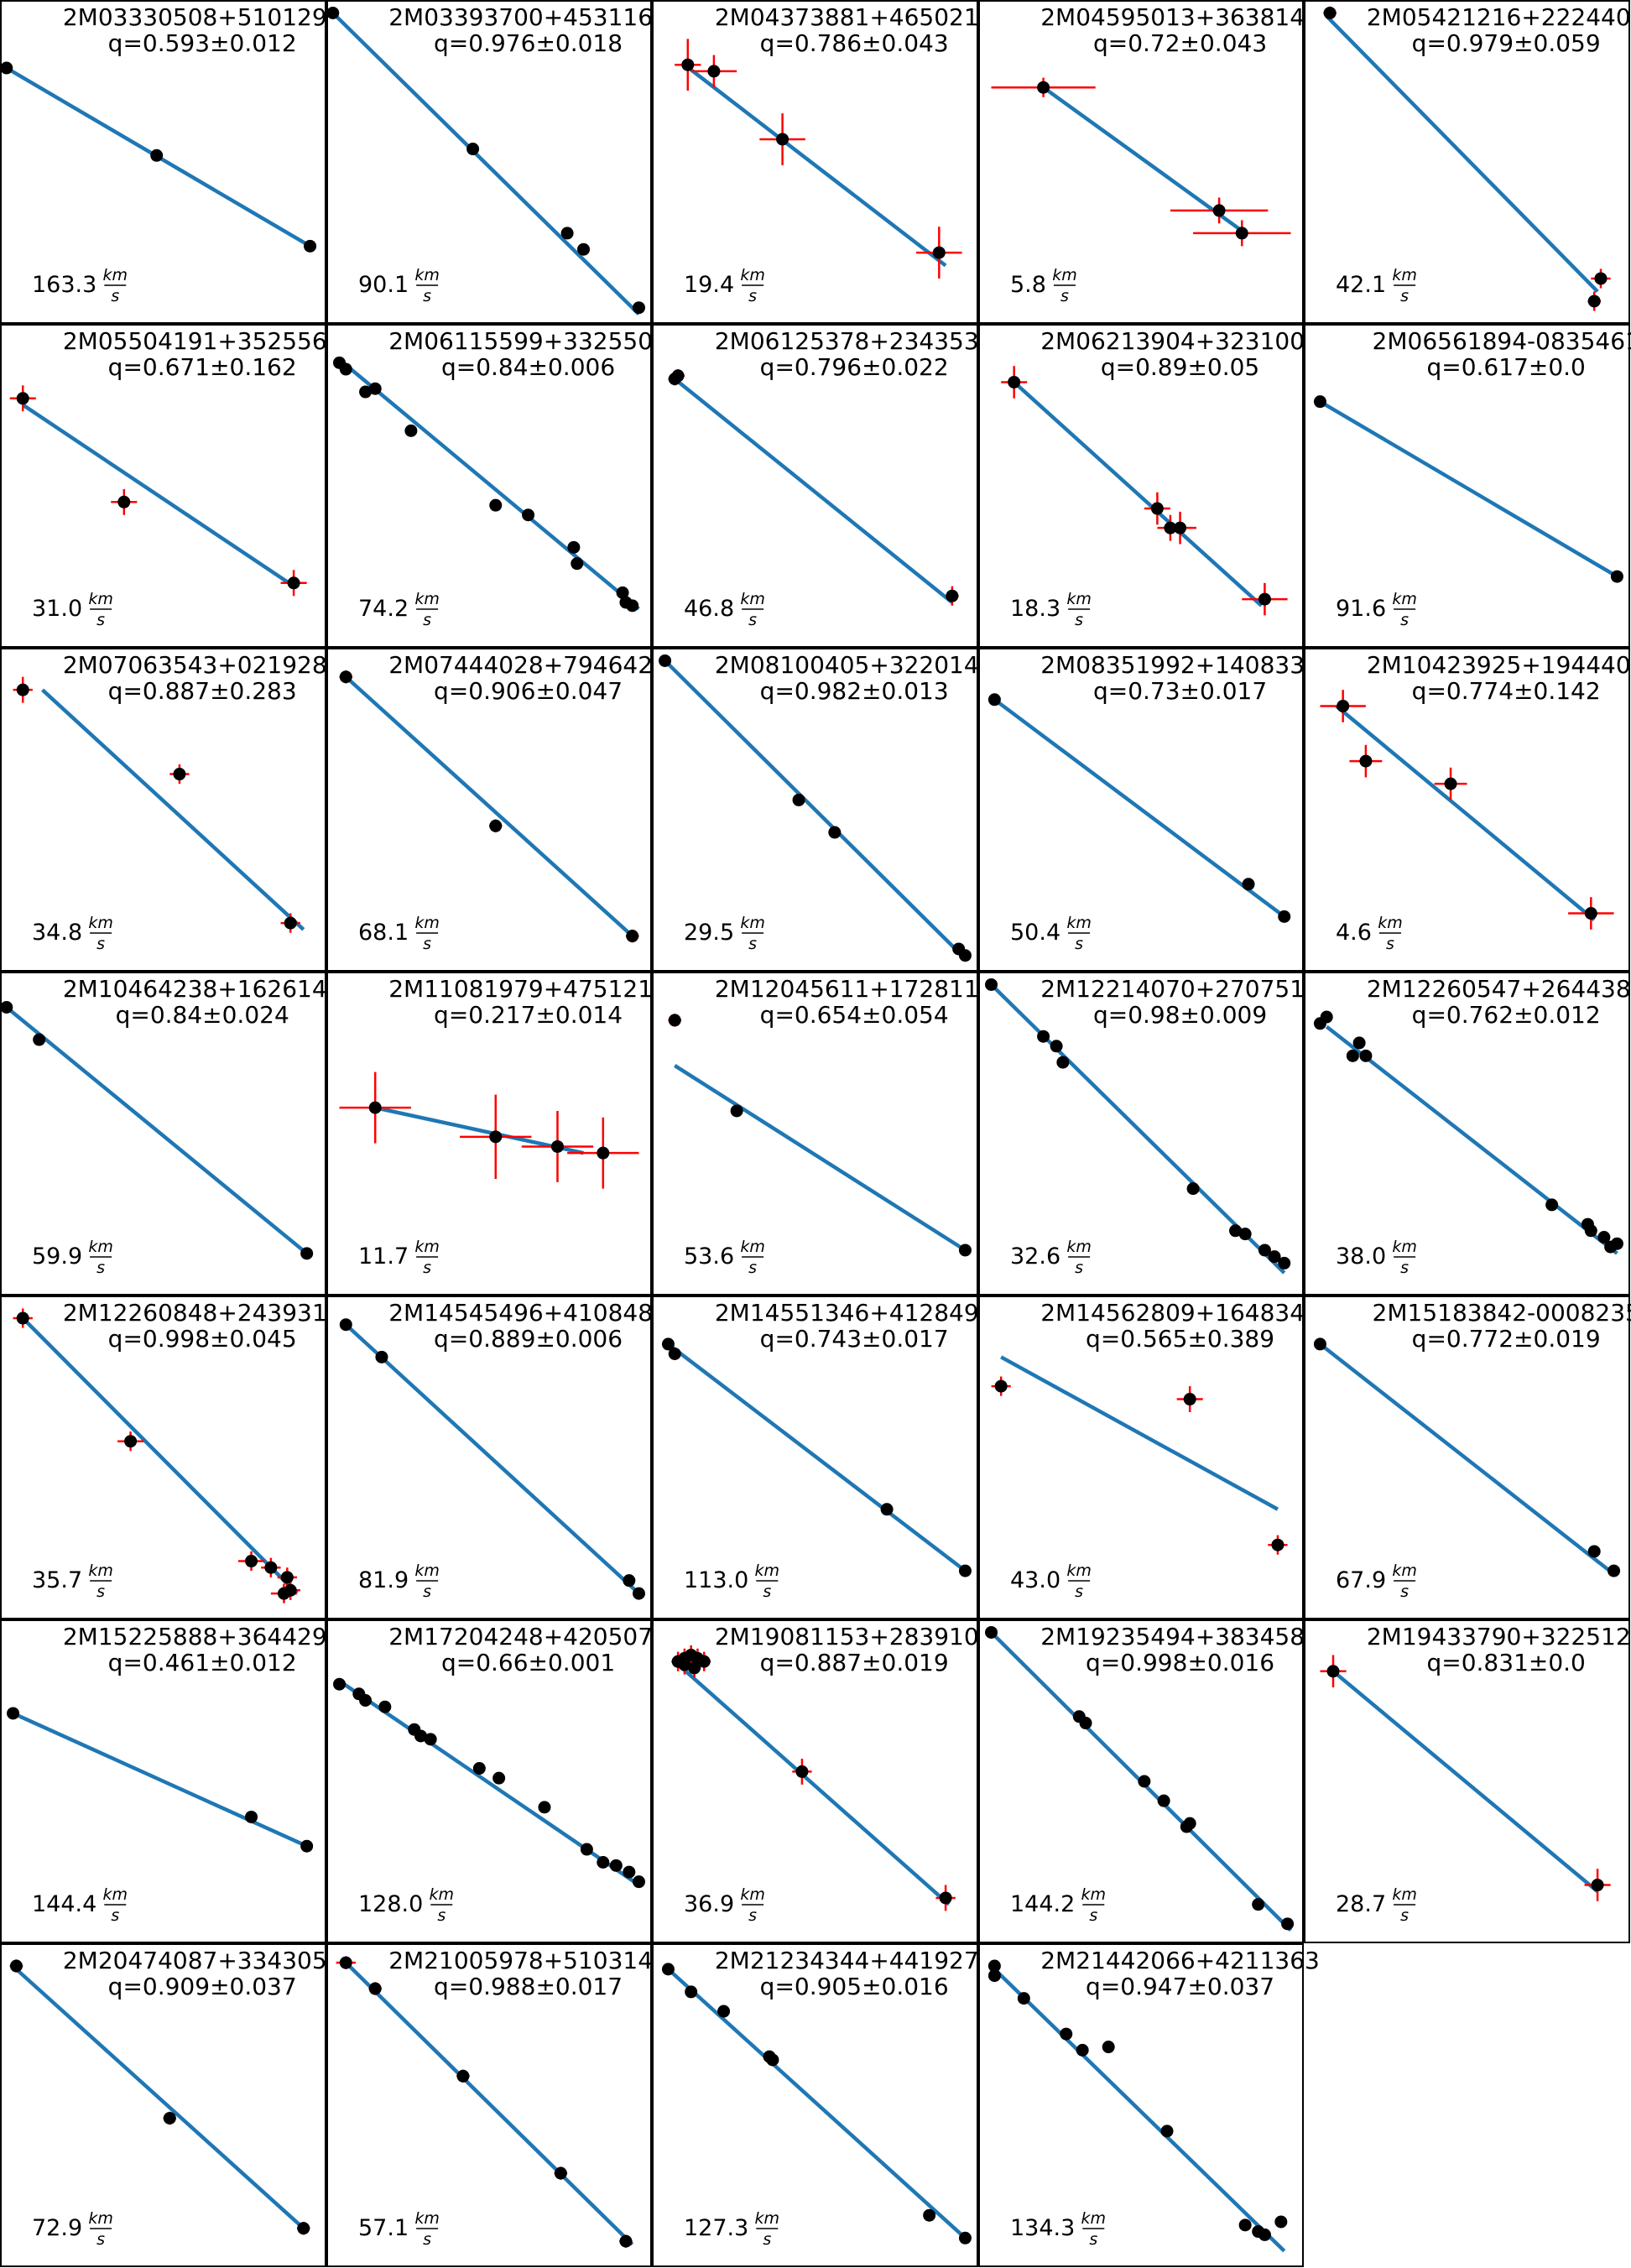 The width and height of the screenshot is (1631, 2268). Describe the element at coordinates (1180, 17) in the screenshot. I see `panel-title: 2M04595013+3638144` at that location.